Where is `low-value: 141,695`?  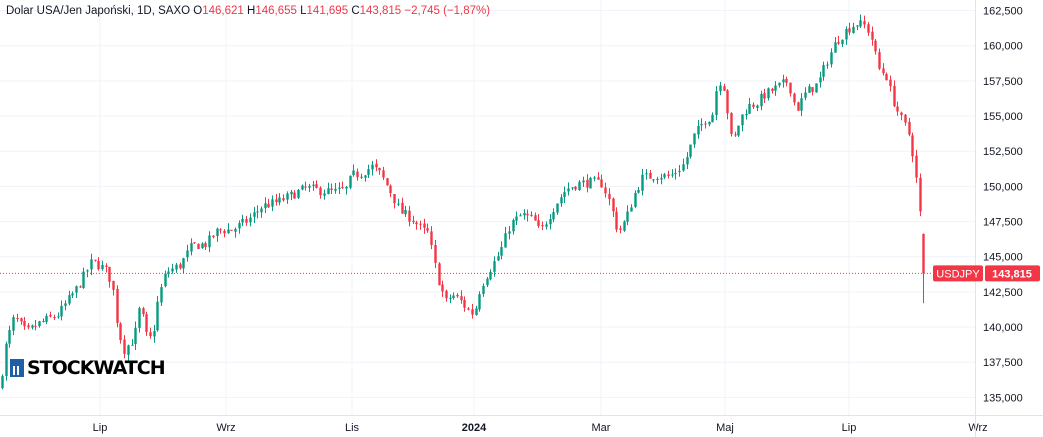
low-value: 141,695 is located at coordinates (327, 11).